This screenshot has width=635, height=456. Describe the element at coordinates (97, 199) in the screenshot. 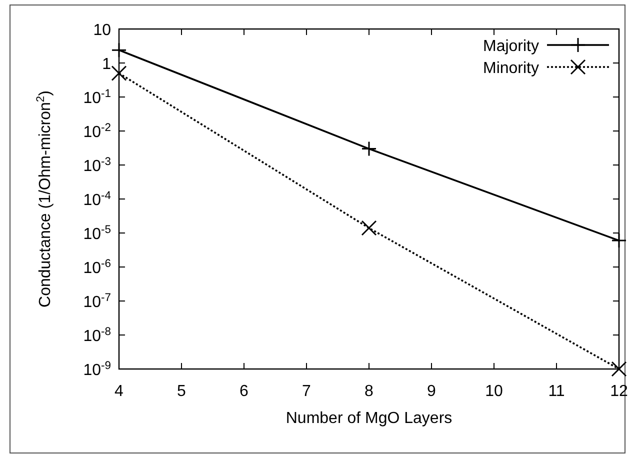

I see `y-tick-label: 10$^{-4}$` at that location.